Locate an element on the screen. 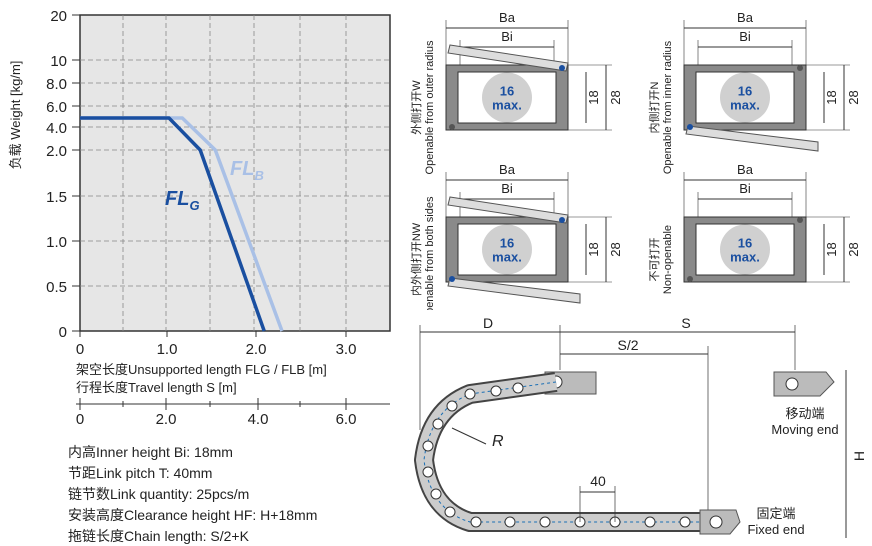 The image size is (872, 546). x-tick-label: 2.0 is located at coordinates (256, 349).